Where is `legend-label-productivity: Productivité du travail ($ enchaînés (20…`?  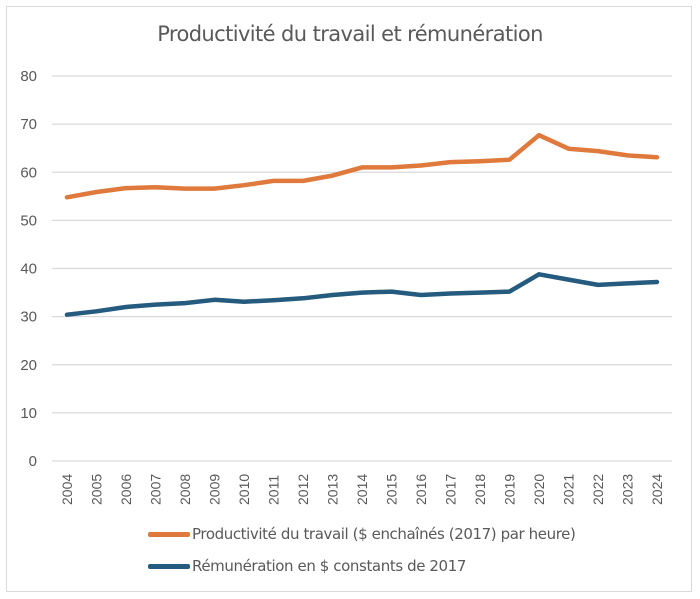 legend-label-productivity: Productivité du travail ($ enchaînés (20… is located at coordinates (384, 534).